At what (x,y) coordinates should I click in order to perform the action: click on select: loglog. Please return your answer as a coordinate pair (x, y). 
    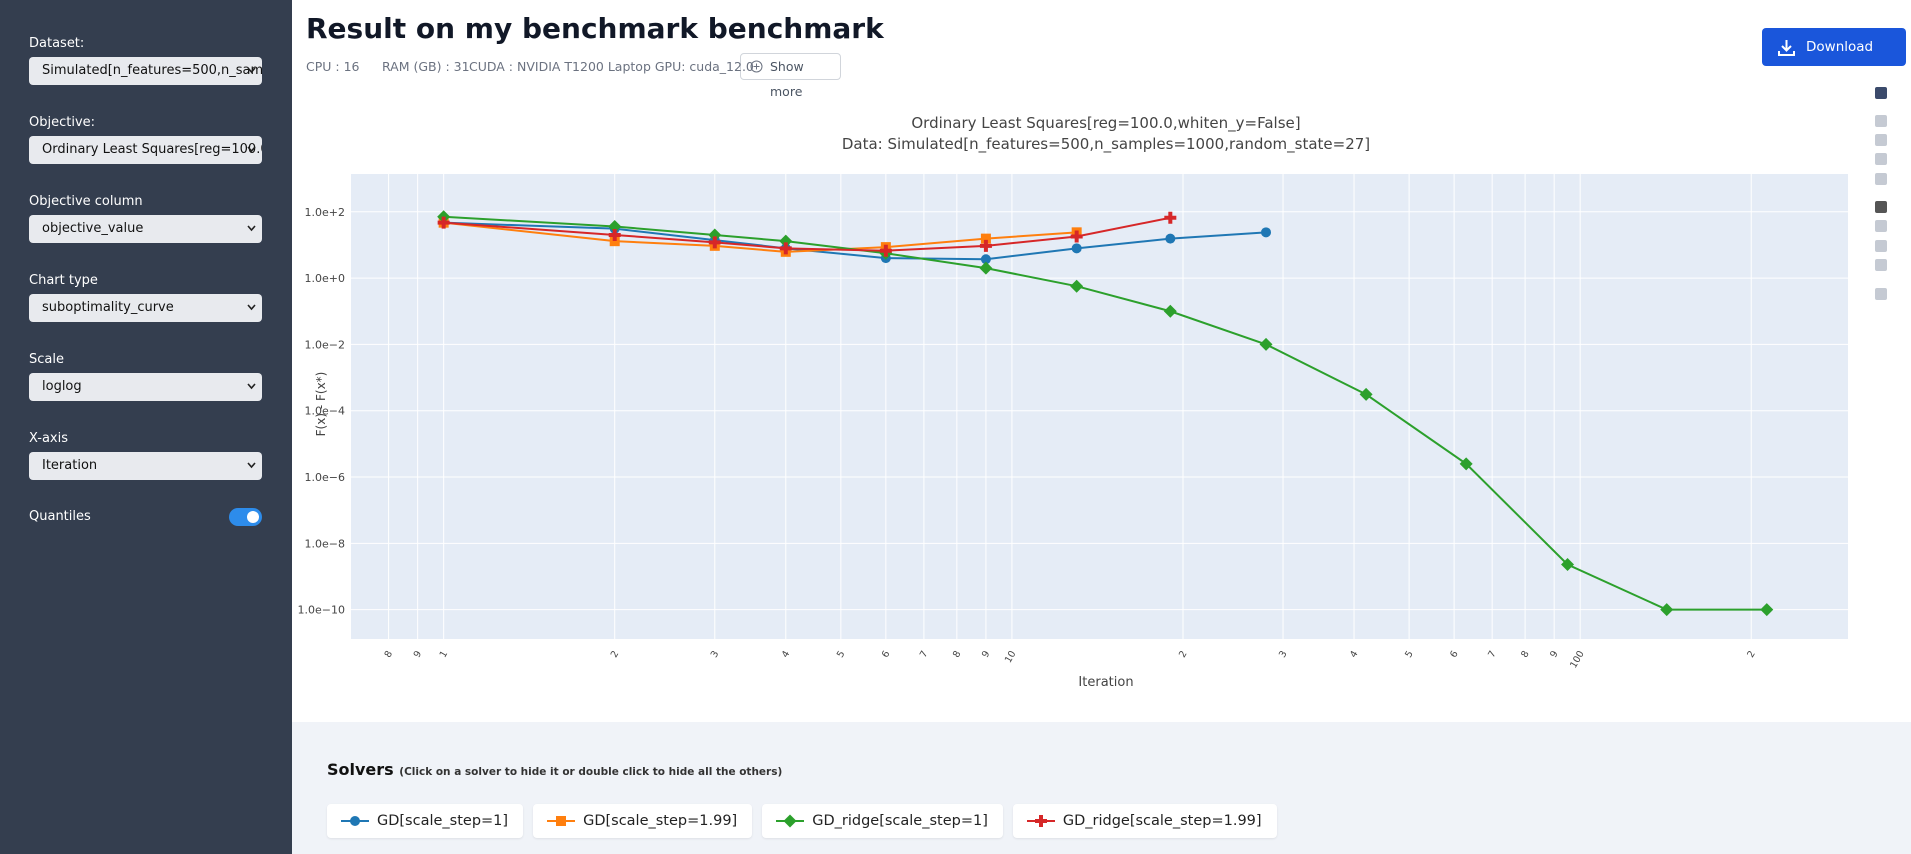
    Looking at the image, I should click on (145, 387).